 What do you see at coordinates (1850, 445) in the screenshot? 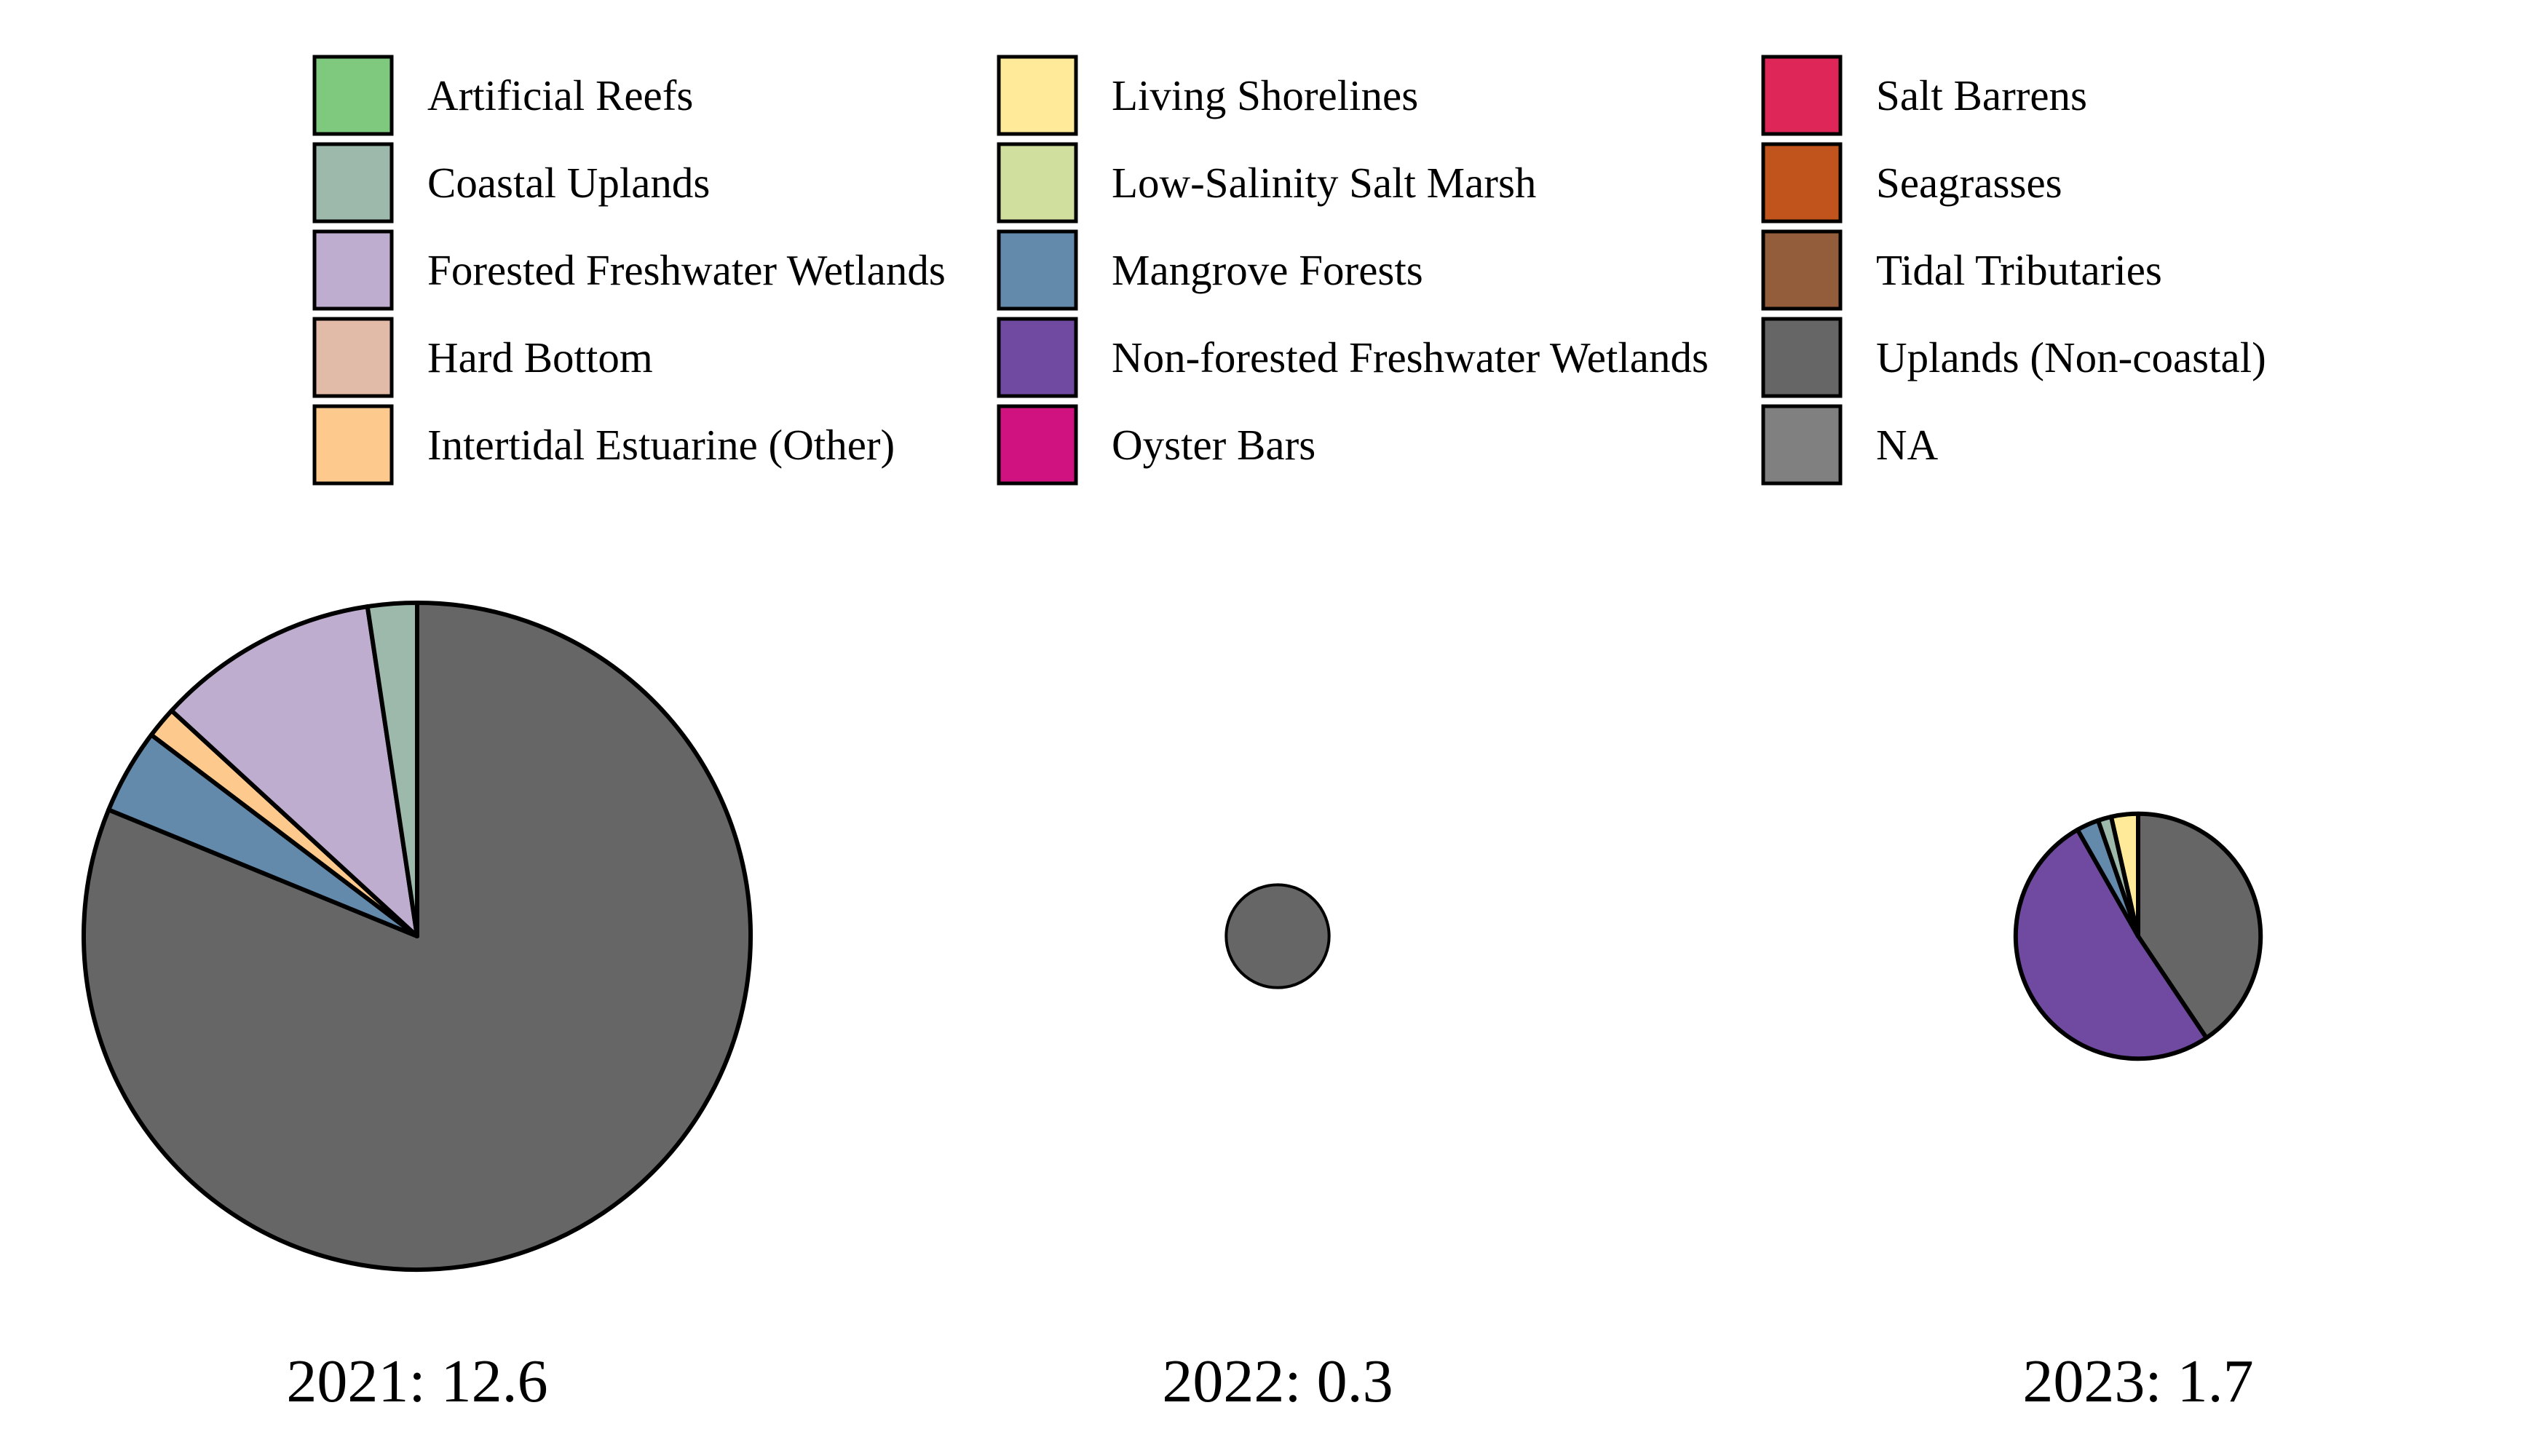
I see `legend-item-na: NA` at bounding box center [1850, 445].